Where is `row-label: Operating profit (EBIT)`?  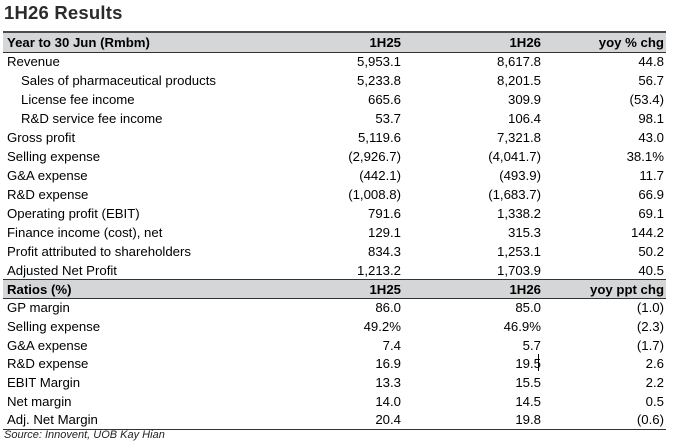 row-label: Operating profit (EBIT) is located at coordinates (73, 213).